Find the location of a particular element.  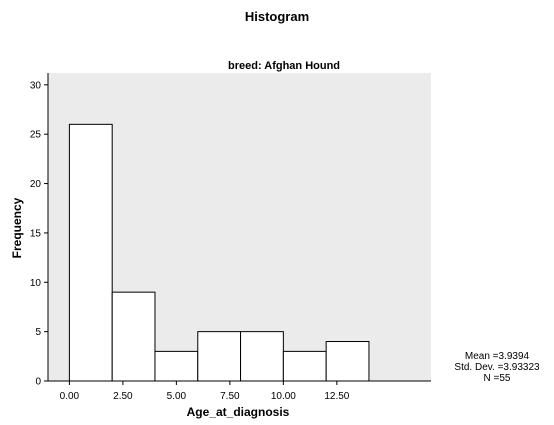

x-tick-label: 0.00 is located at coordinates (70, 396).